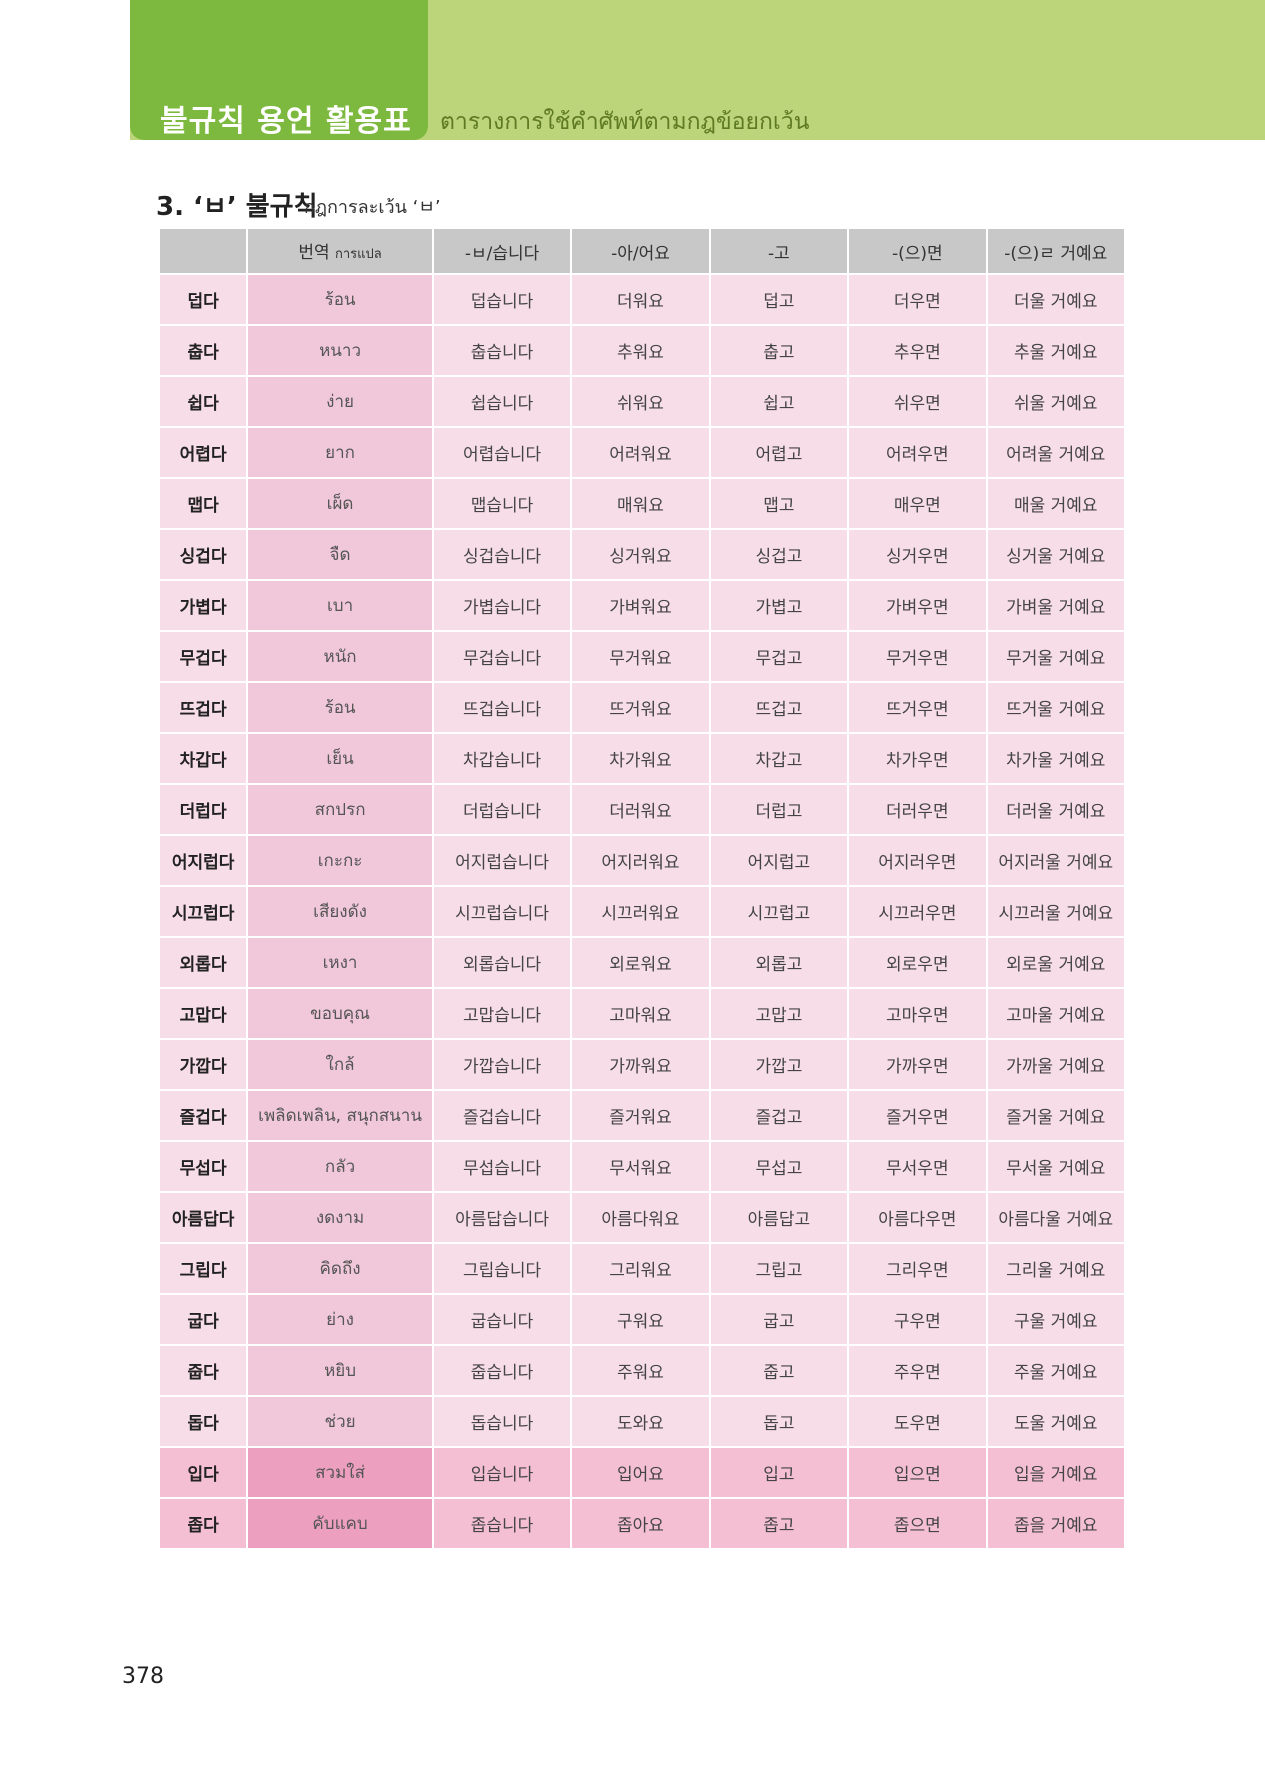 The height and width of the screenshot is (1777, 1265). Describe the element at coordinates (340, 707) in the screenshot. I see `translation-cell: ร้อน` at that location.